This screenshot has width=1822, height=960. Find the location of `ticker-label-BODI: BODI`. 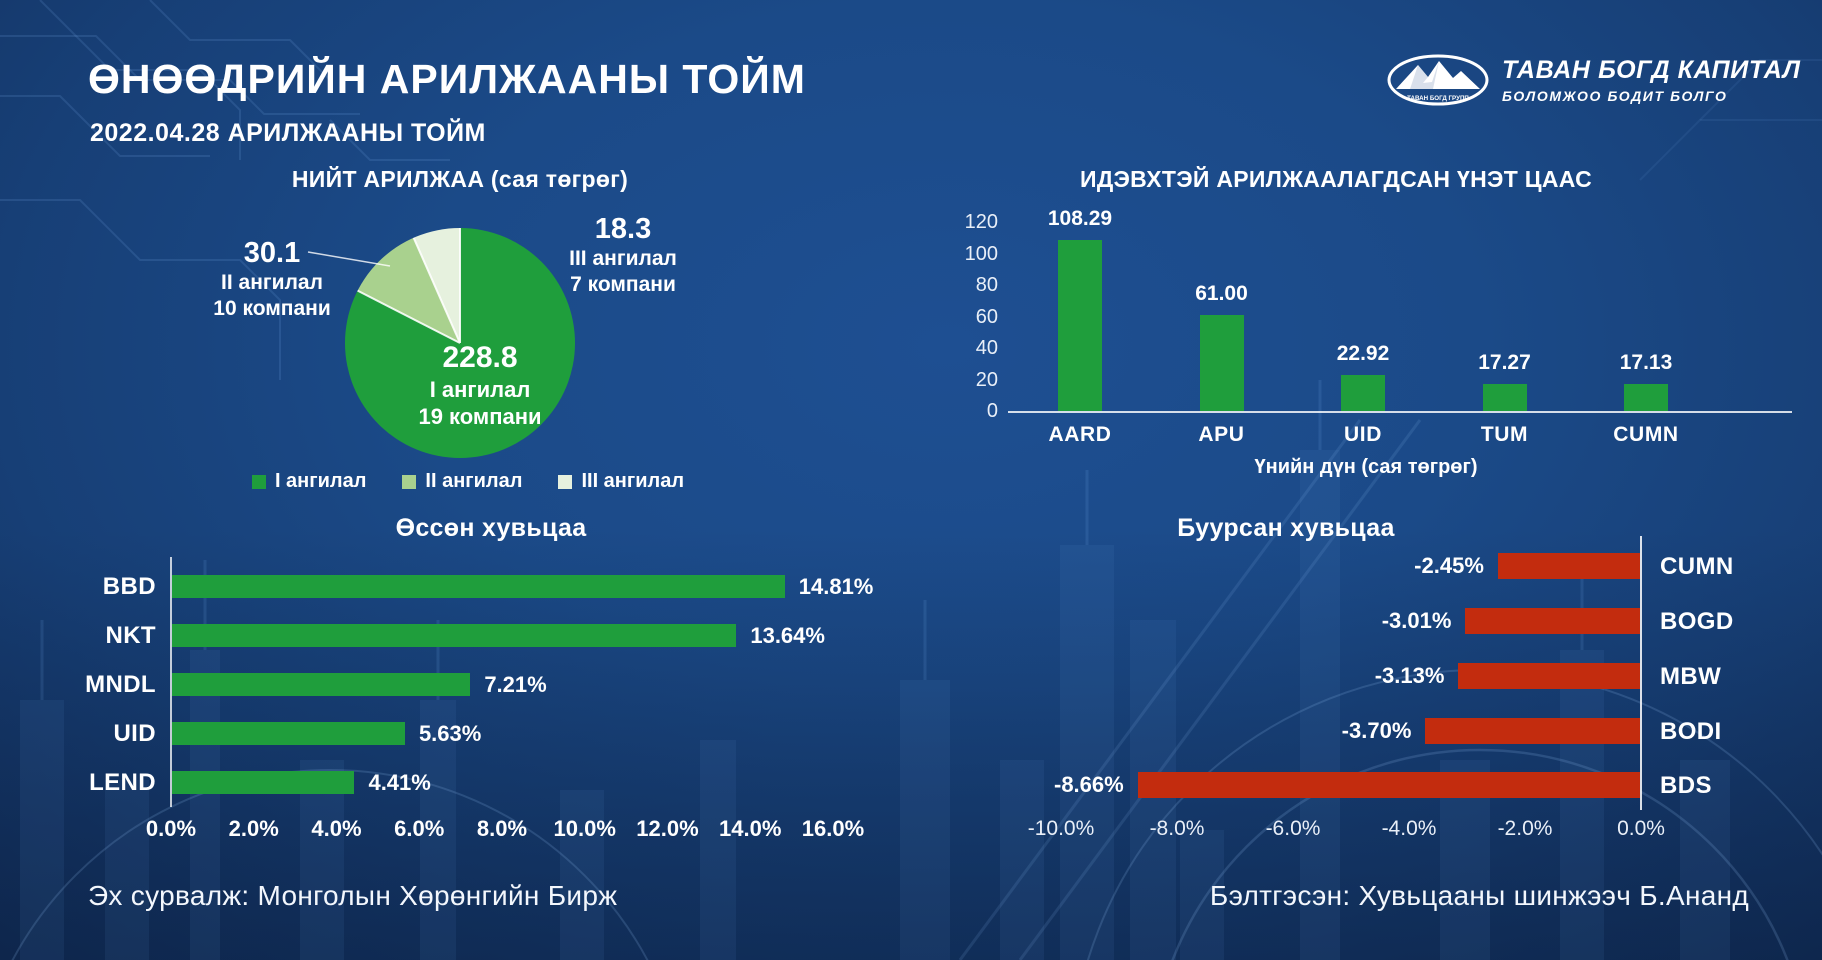

ticker-label-BODI: BODI is located at coordinates (1691, 731).